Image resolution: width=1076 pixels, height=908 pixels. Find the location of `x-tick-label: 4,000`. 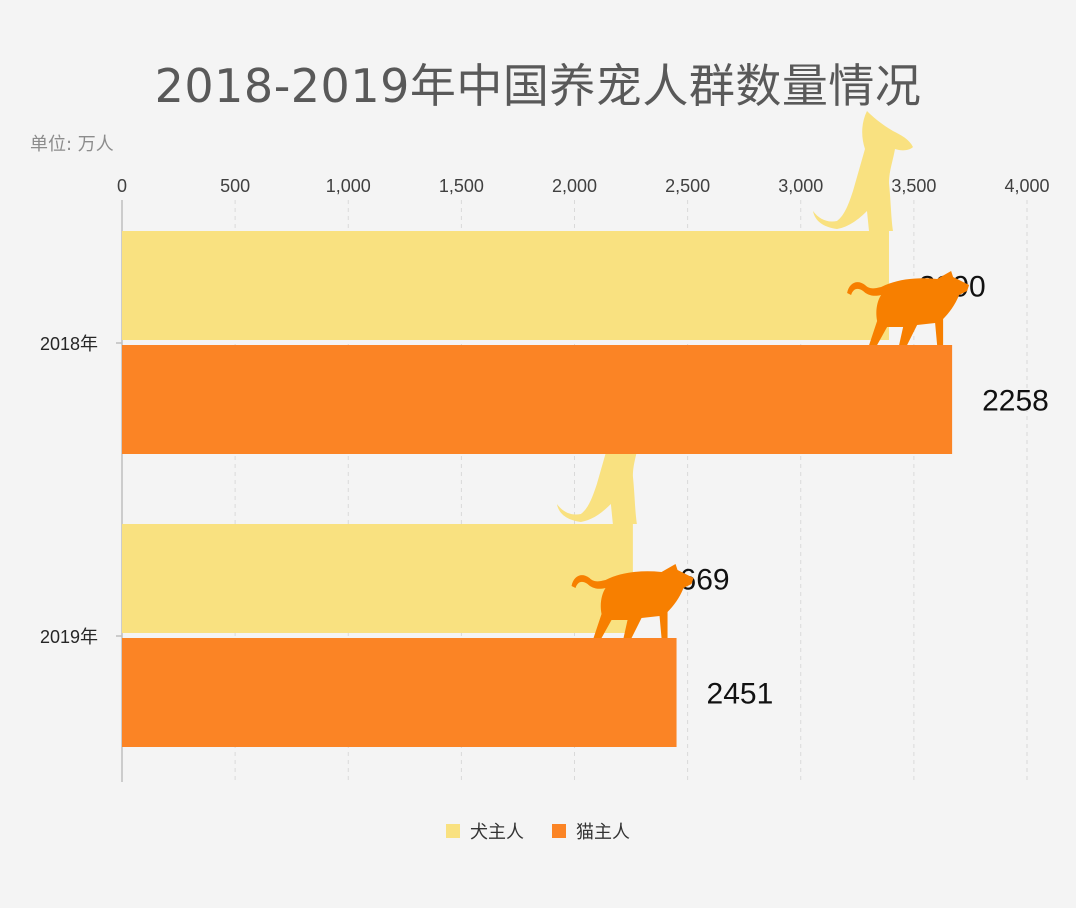

x-tick-label: 4,000 is located at coordinates (1026, 186).